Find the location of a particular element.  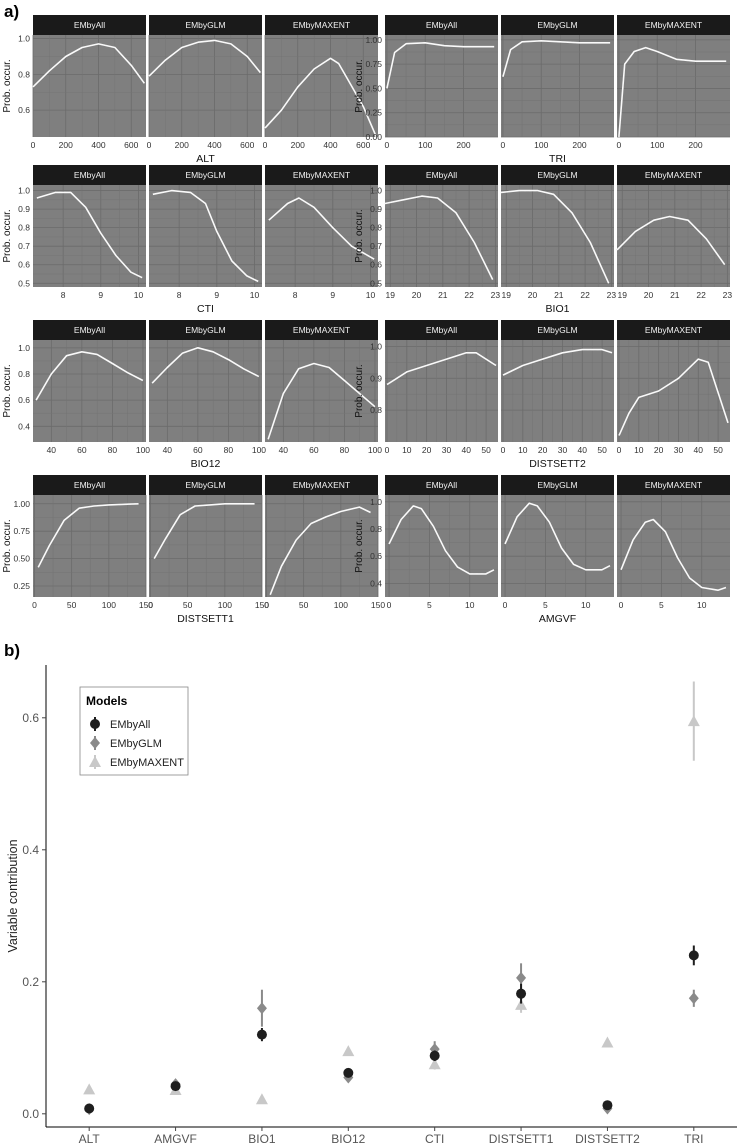

facet-embyall: EMbyAll 40 60 80 100 is located at coordinates (91, 387).